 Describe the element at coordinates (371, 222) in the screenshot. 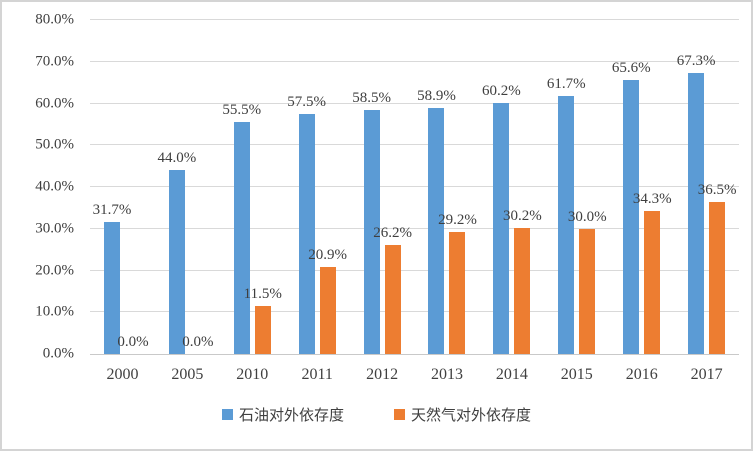

I see `oil-bar-2012: 58.5%` at that location.